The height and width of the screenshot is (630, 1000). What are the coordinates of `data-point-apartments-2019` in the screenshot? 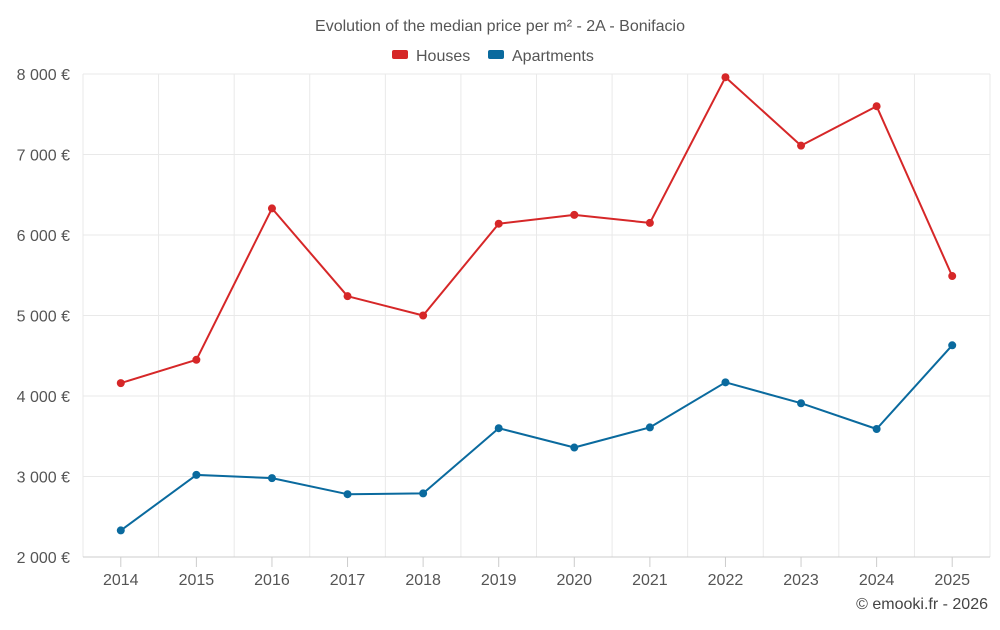 It's located at (498, 428).